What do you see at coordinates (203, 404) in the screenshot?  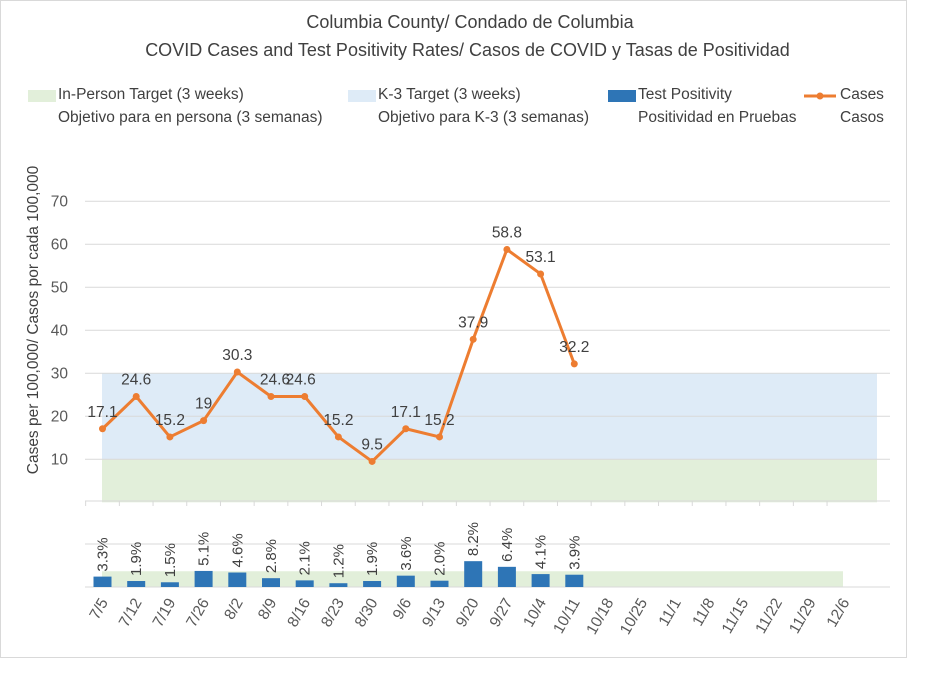 I see `cases-data-label: 19` at bounding box center [203, 404].